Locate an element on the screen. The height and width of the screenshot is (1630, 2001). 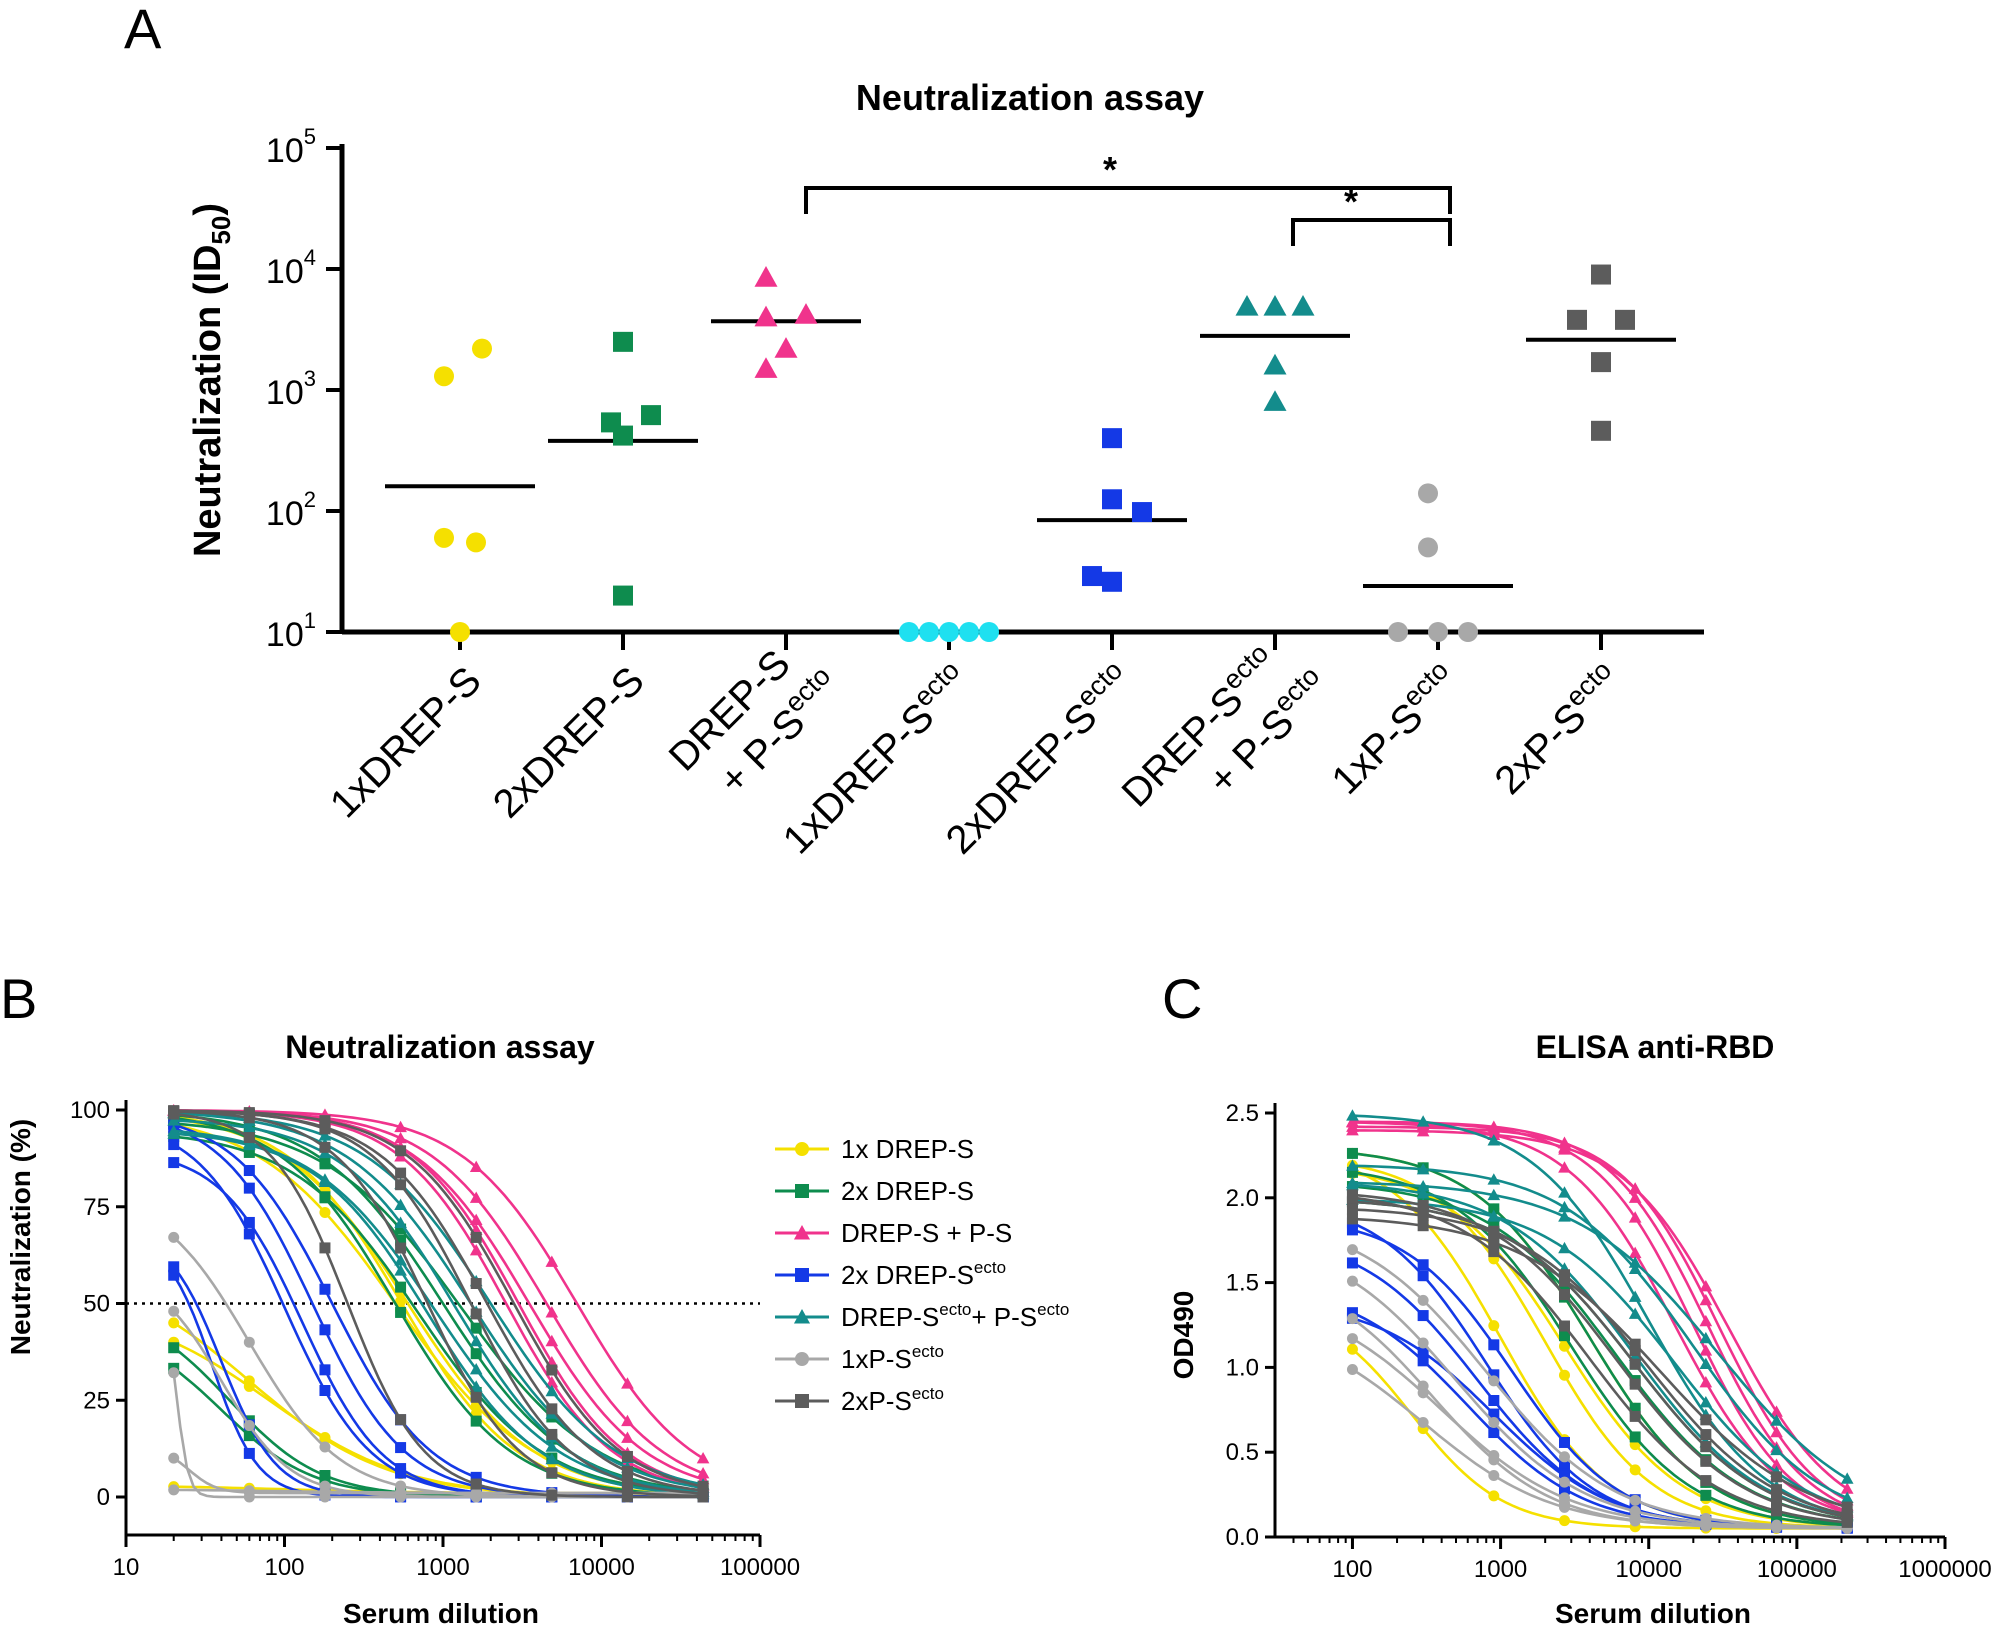
panel-b-y-tick-label: 100 is located at coordinates (90, 1110).